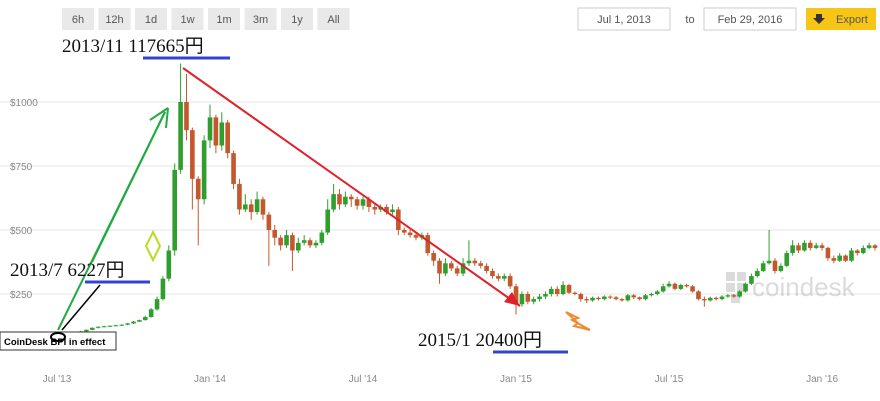 The height and width of the screenshot is (401, 880). I want to click on range-label: 6h, so click(78, 20).